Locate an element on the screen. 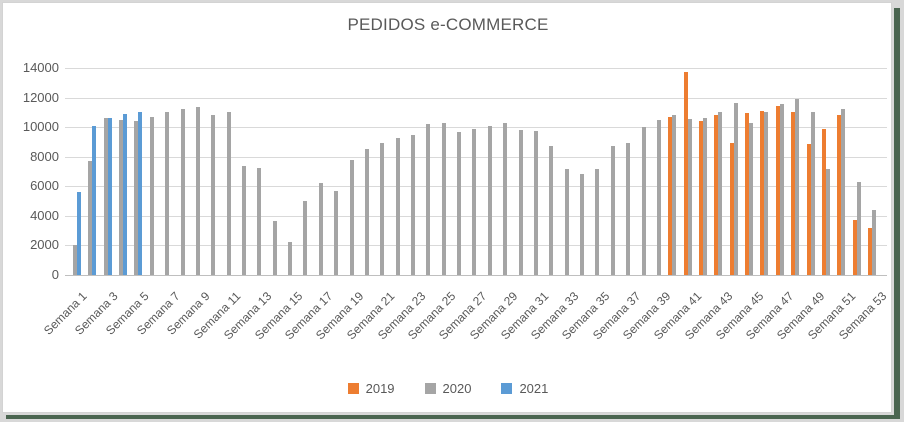  legend-item-2019: 2019 is located at coordinates (371, 388).